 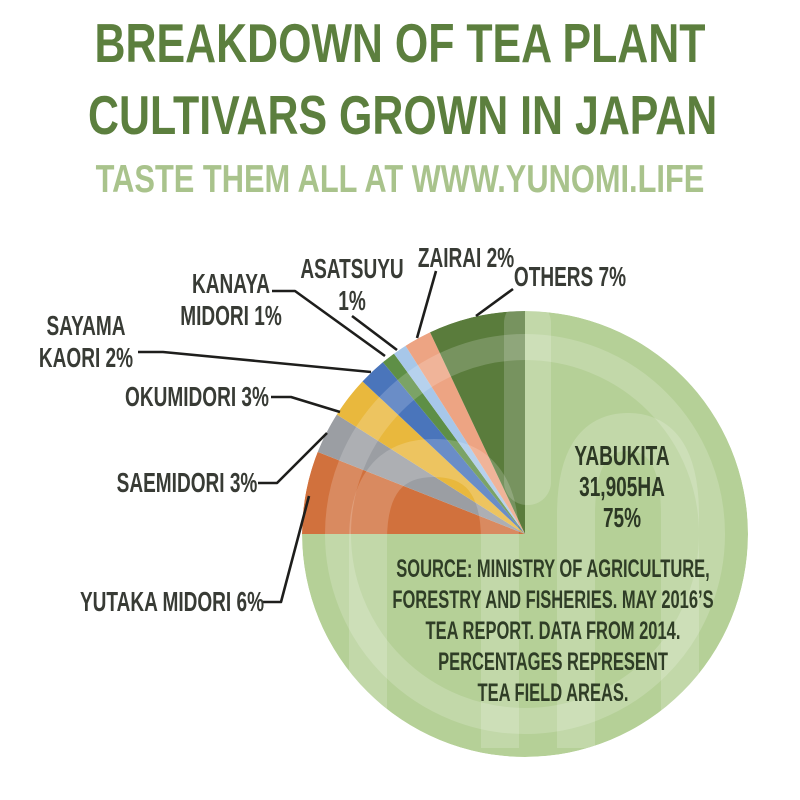 What do you see at coordinates (477, 422) in the screenshot?
I see `pie-slice-others` at bounding box center [477, 422].